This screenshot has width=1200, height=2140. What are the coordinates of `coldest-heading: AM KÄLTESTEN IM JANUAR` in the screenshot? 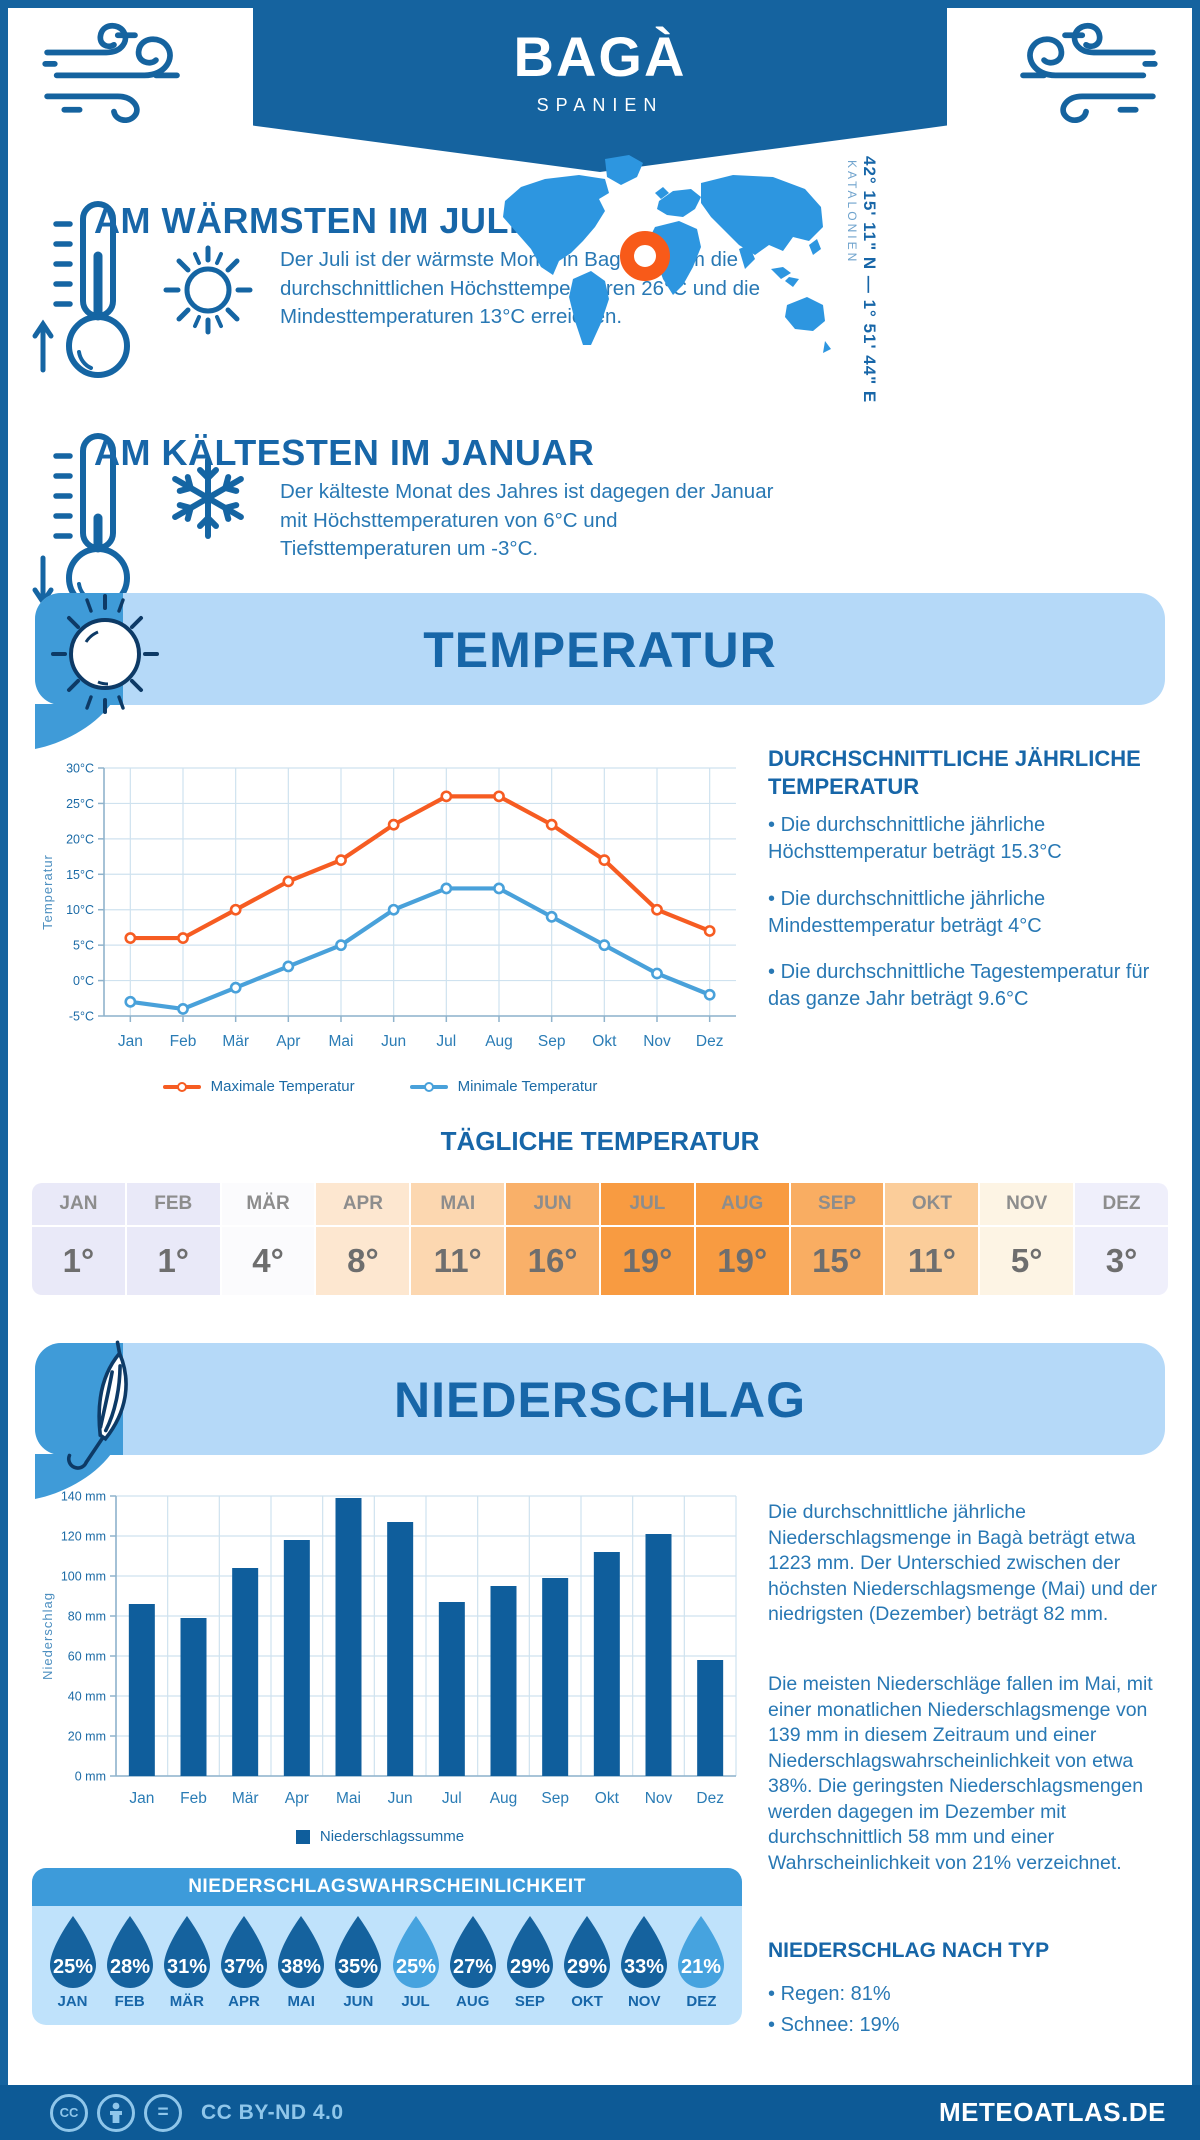 It's located at (344, 452).